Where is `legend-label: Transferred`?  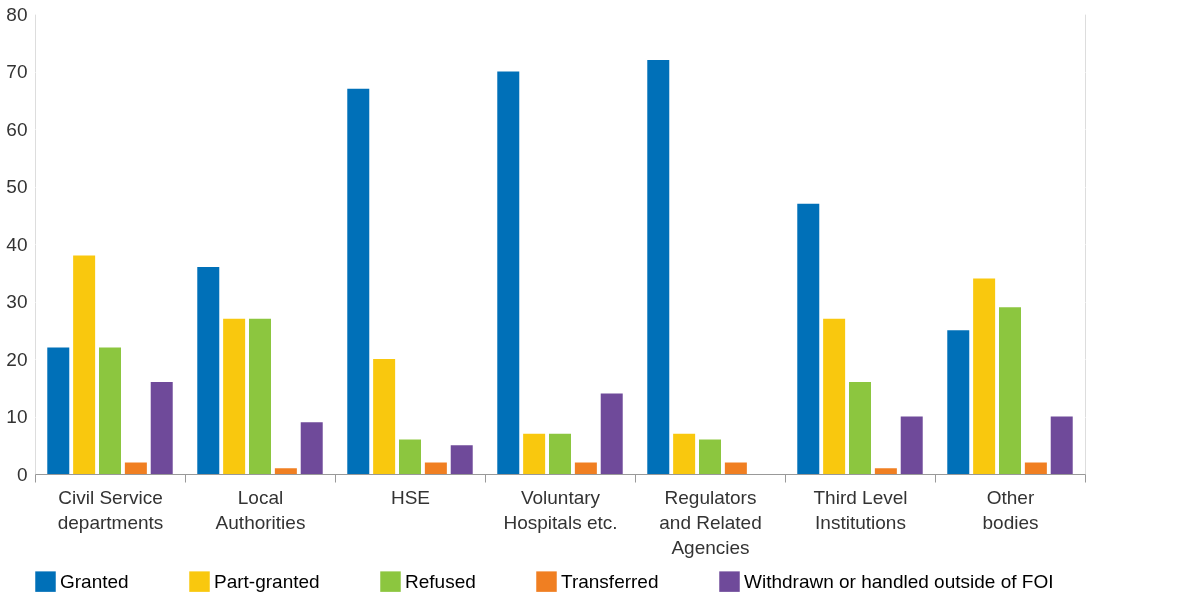
legend-label: Transferred is located at coordinates (610, 581).